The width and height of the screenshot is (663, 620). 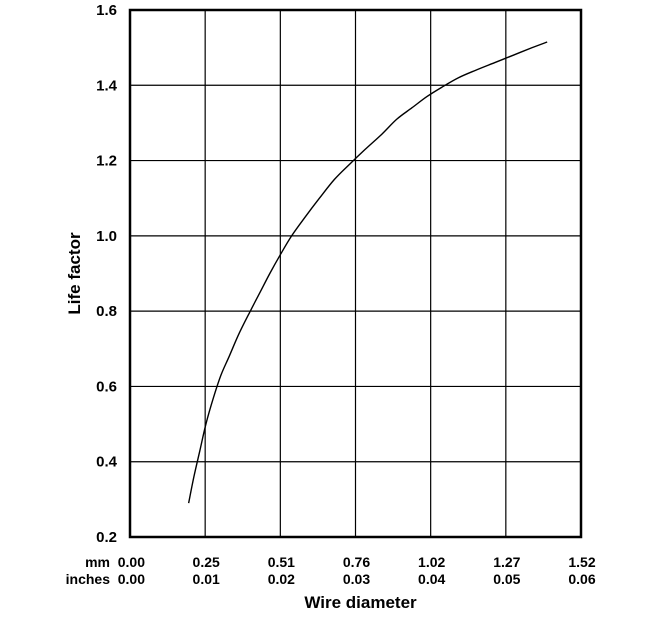 What do you see at coordinates (206, 562) in the screenshot?
I see `x-tick-label: 0.25` at bounding box center [206, 562].